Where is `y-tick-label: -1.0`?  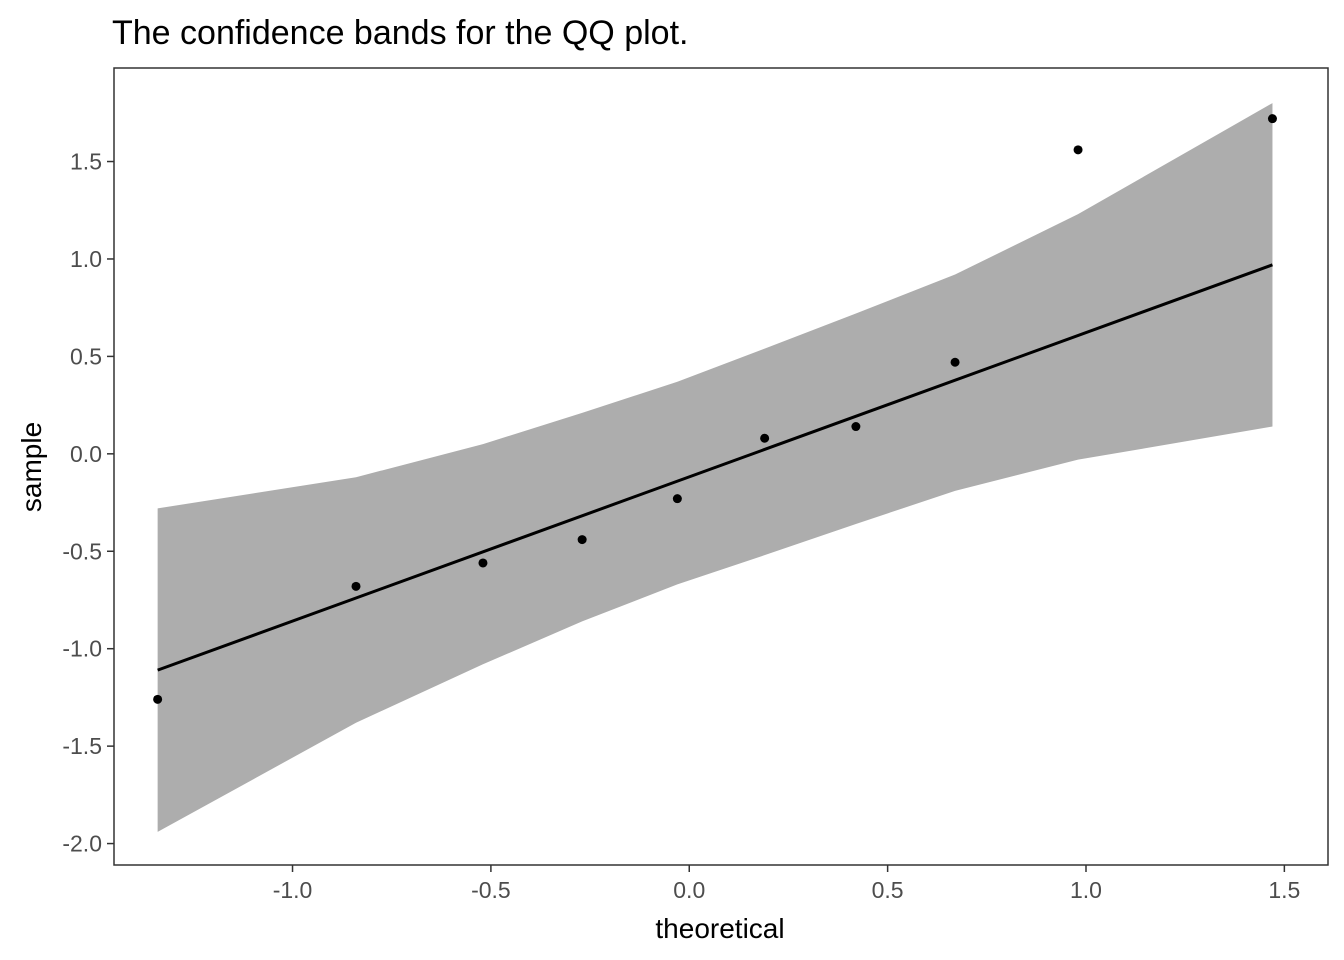 y-tick-label: -1.0 is located at coordinates (82, 649).